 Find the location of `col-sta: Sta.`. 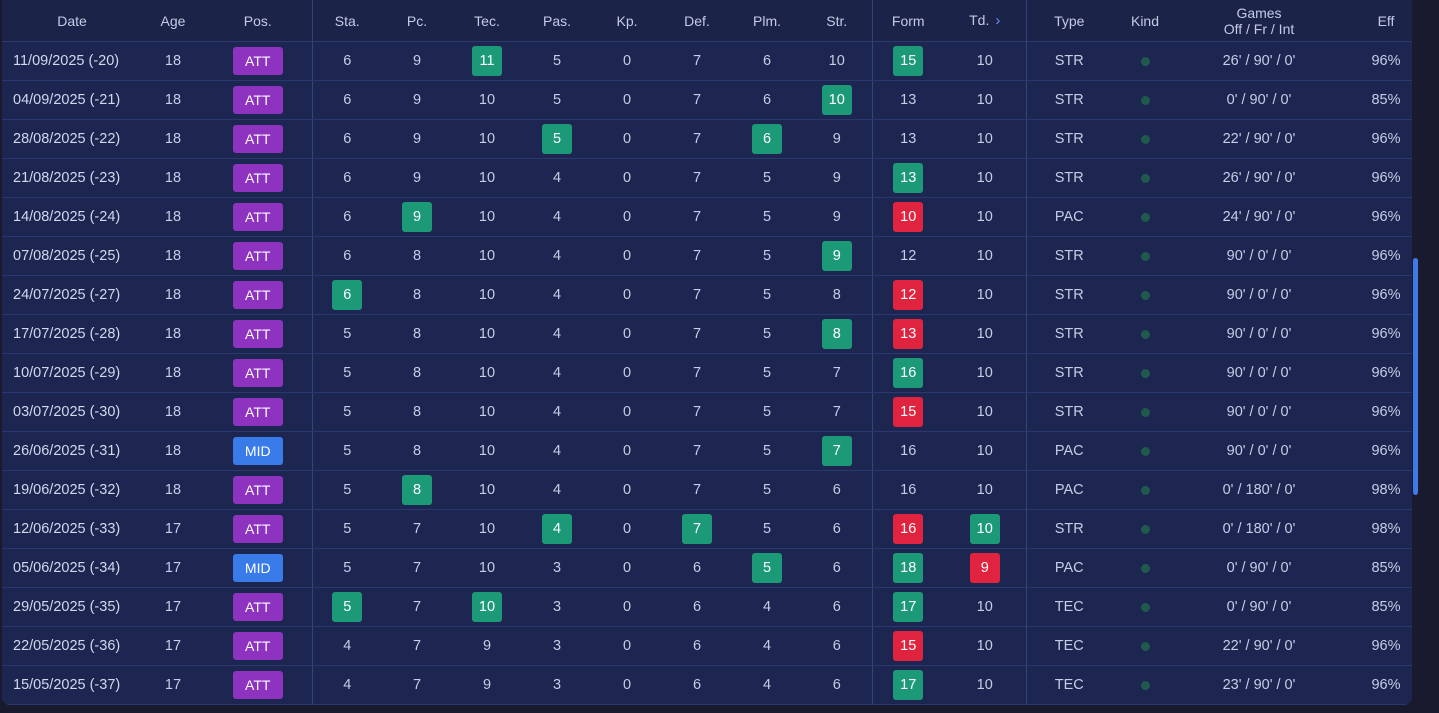

col-sta: Sta. is located at coordinates (346, 21).